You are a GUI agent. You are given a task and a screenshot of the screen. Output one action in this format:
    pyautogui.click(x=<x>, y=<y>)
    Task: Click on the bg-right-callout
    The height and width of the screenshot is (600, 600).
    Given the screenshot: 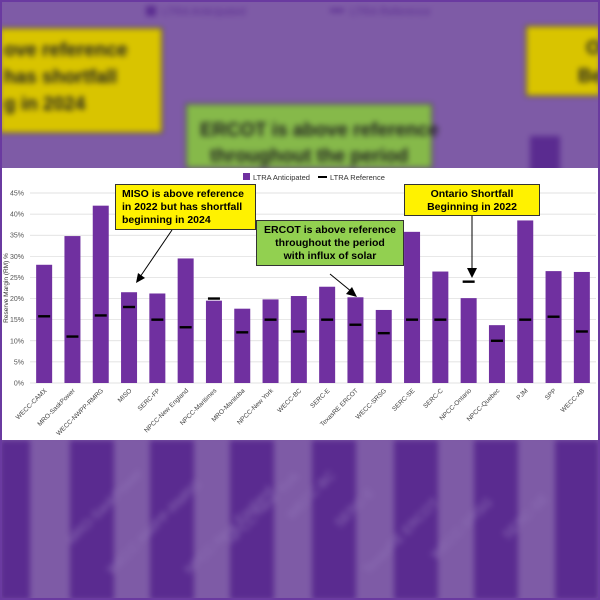 What is the action you would take?
    pyautogui.click(x=562, y=61)
    